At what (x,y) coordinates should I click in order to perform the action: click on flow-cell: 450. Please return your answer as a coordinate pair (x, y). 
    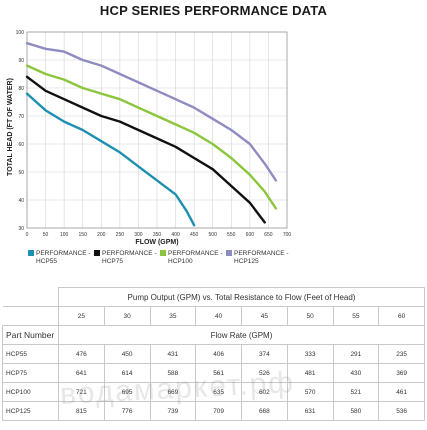
    Looking at the image, I should click on (127, 354).